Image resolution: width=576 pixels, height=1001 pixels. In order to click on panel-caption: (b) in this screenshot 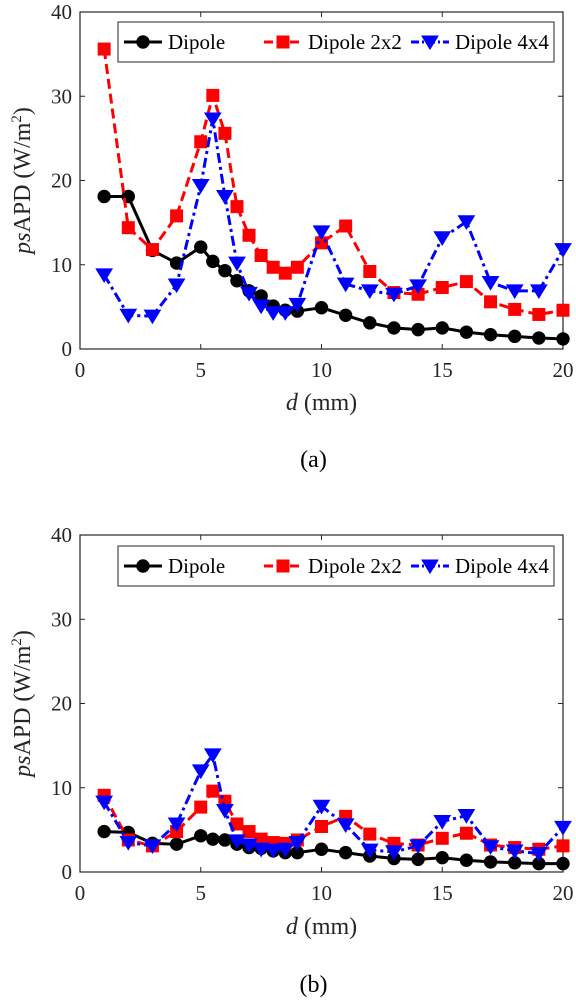, I will do `click(314, 985)`.